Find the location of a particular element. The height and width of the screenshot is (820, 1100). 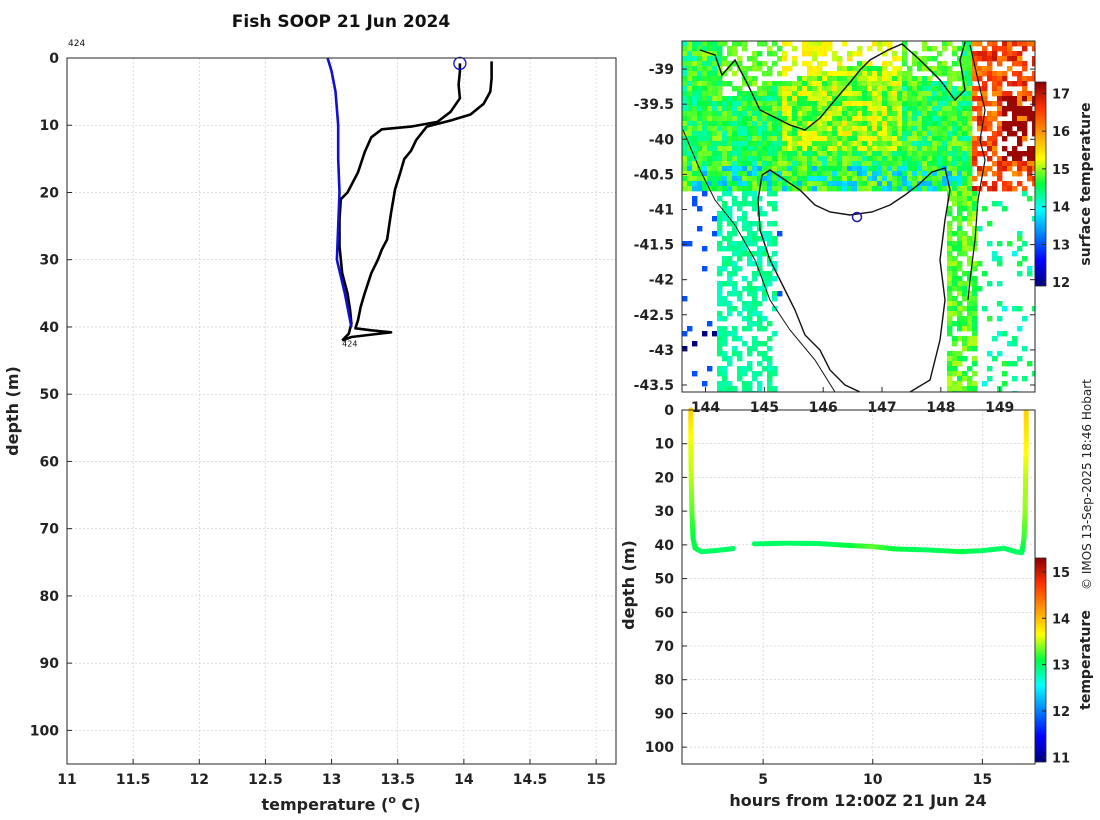

map-xtick-label: 146 is located at coordinates (823, 408).